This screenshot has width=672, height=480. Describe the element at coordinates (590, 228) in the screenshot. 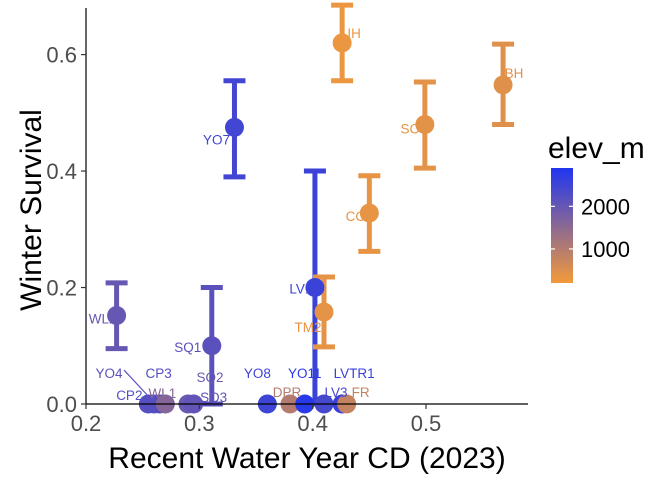

I see `legend-ticks: 2000 1000` at that location.